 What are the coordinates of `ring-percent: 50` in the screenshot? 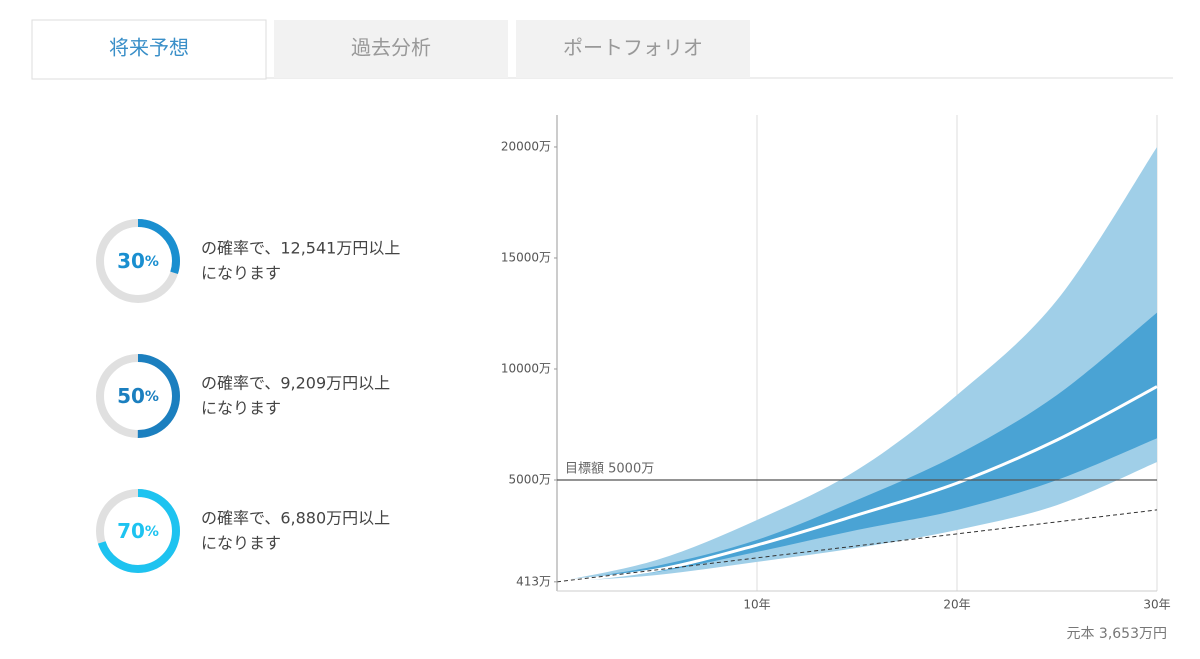 It's located at (131, 396).